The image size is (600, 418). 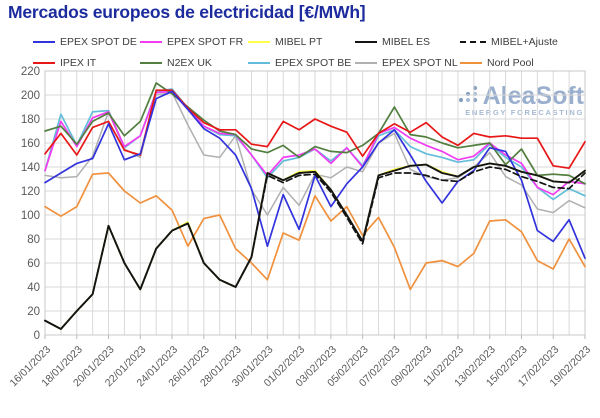 I want to click on legend-label-epex-spot-de: EPEX SPOT DE, so click(x=98, y=41).